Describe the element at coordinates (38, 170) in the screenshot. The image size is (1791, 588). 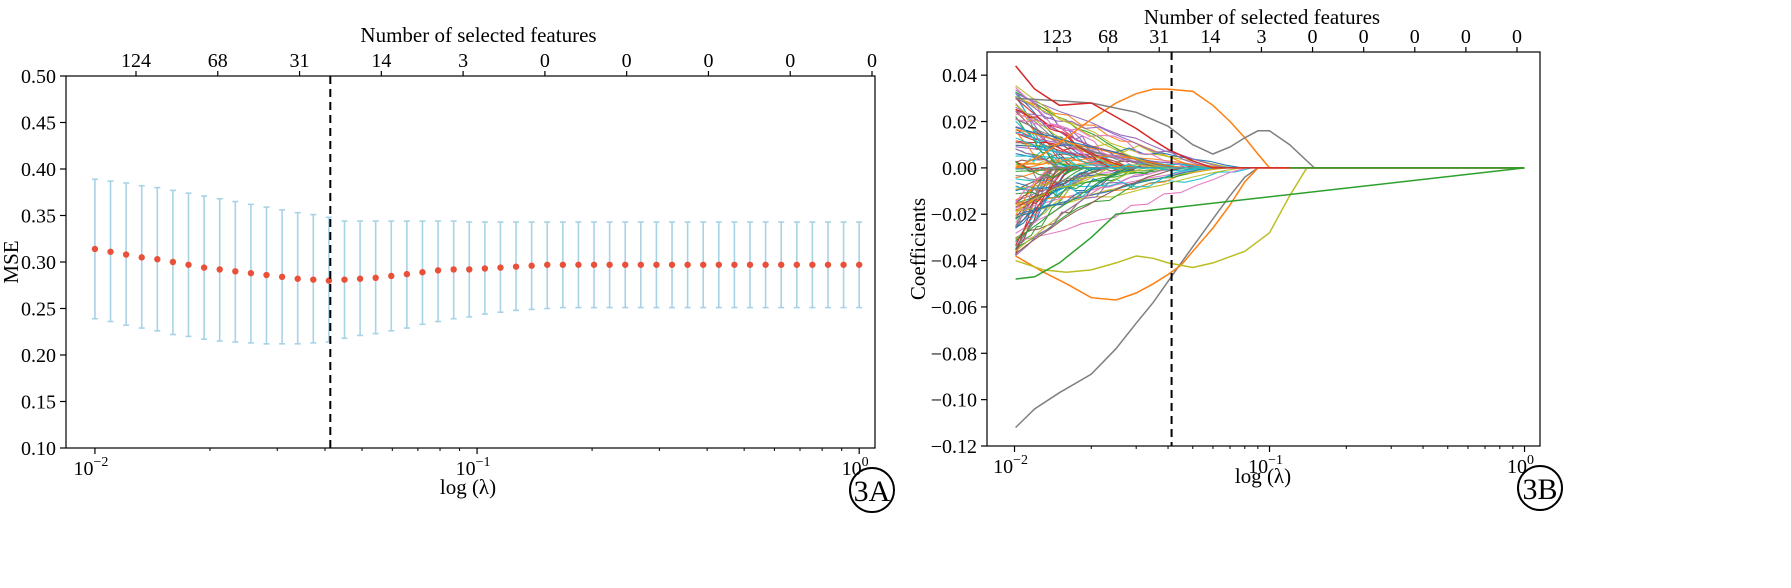
I see `y-tick-label: 0.40` at that location.